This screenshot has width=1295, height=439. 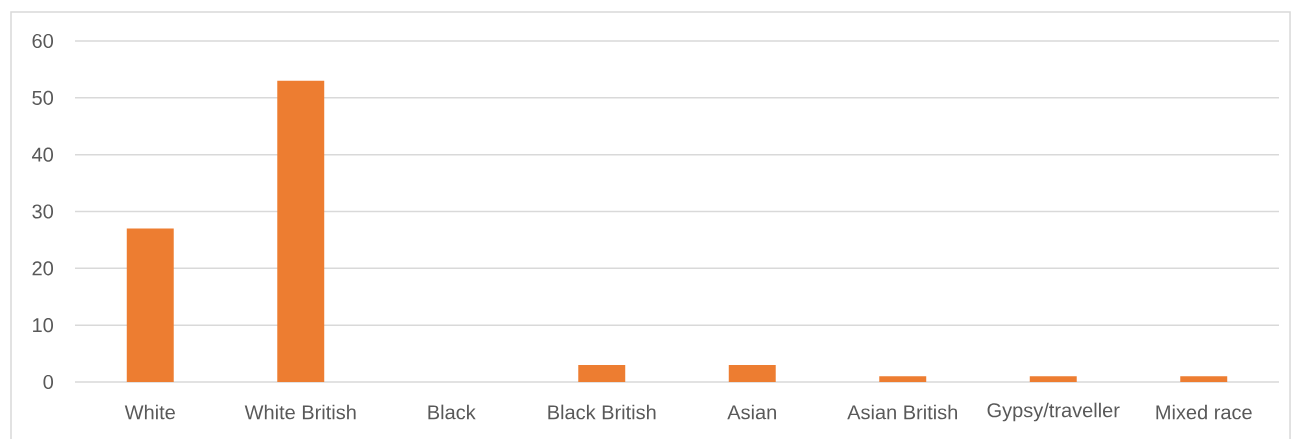 I want to click on y-tick-label: 30, so click(x=43, y=211).